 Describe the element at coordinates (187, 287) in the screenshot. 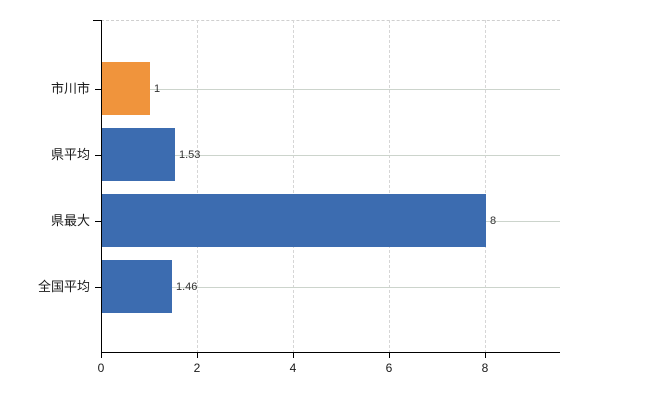

I see `bar-value-label: 1.46` at that location.